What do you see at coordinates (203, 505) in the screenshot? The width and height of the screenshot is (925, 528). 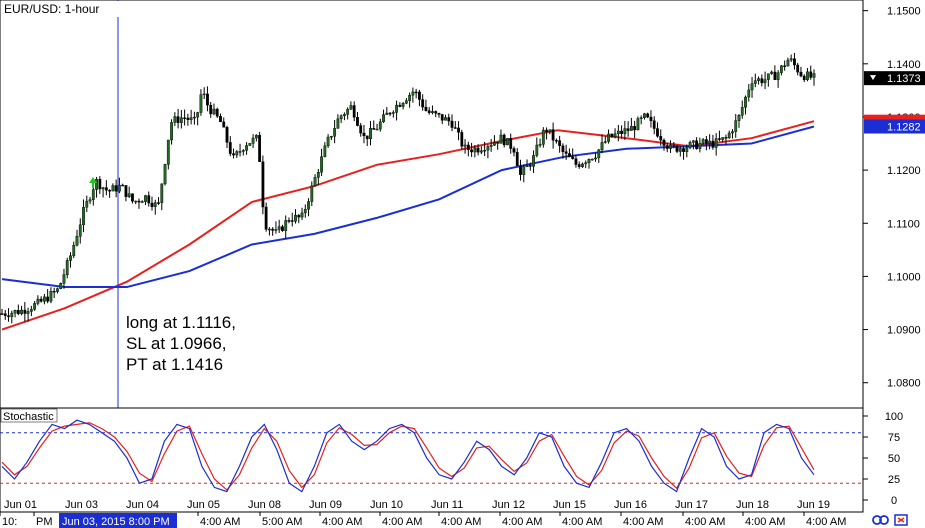 I see `date-label: Jun 05` at bounding box center [203, 505].